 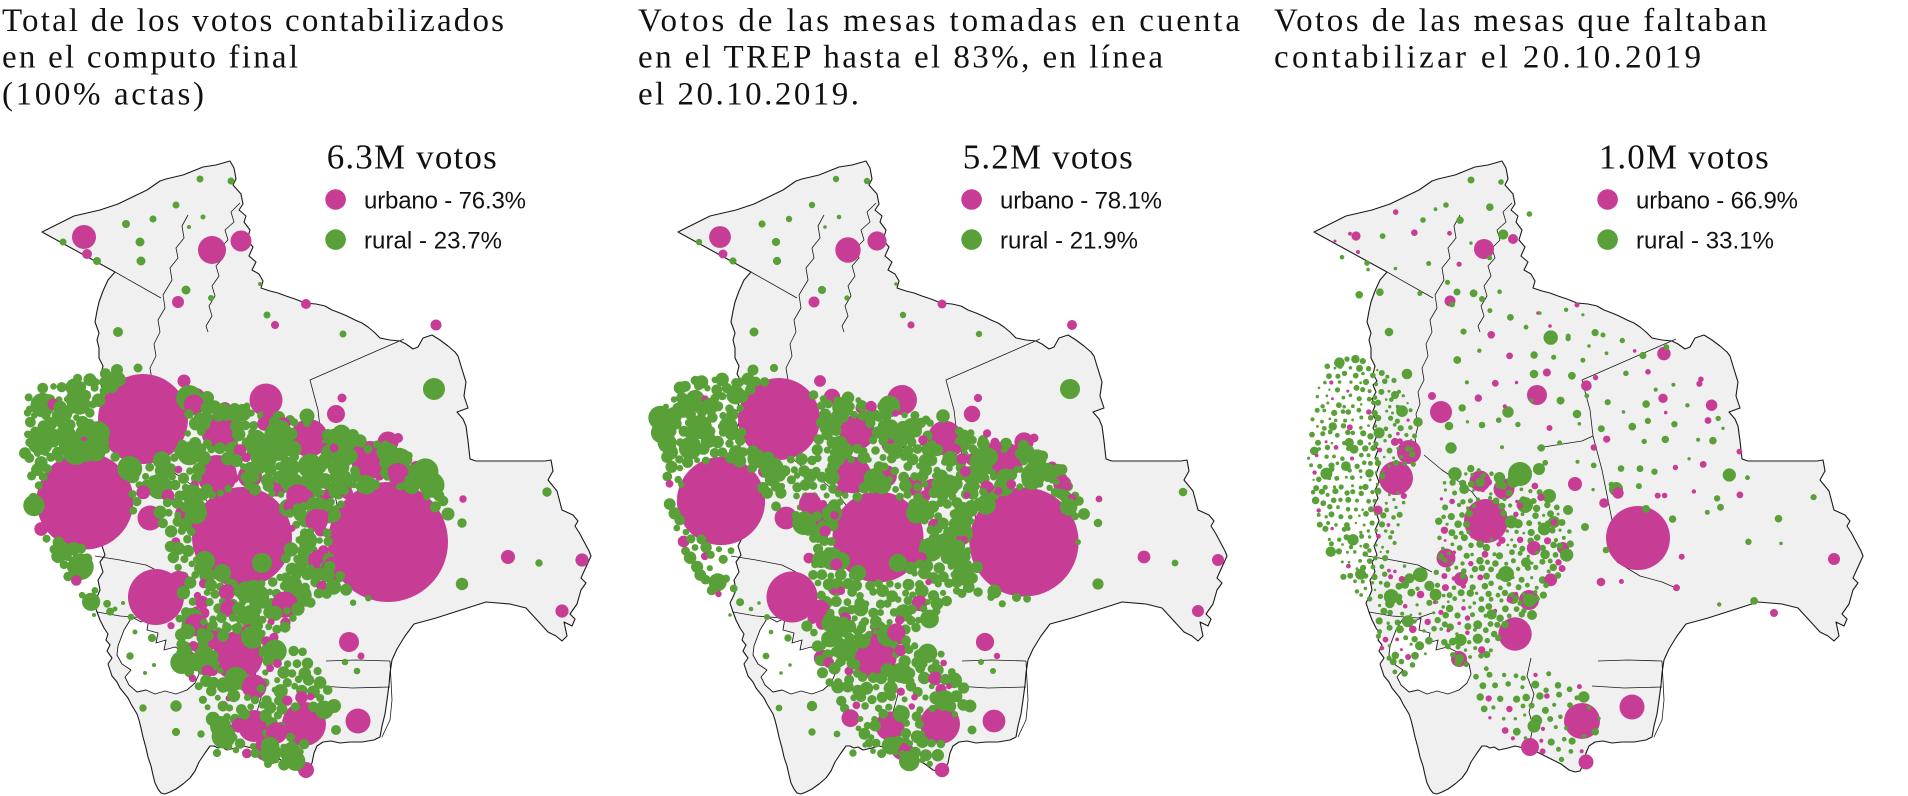 What do you see at coordinates (433, 241) in the screenshot?
I see `svg-text: rural - 23.7%` at bounding box center [433, 241].